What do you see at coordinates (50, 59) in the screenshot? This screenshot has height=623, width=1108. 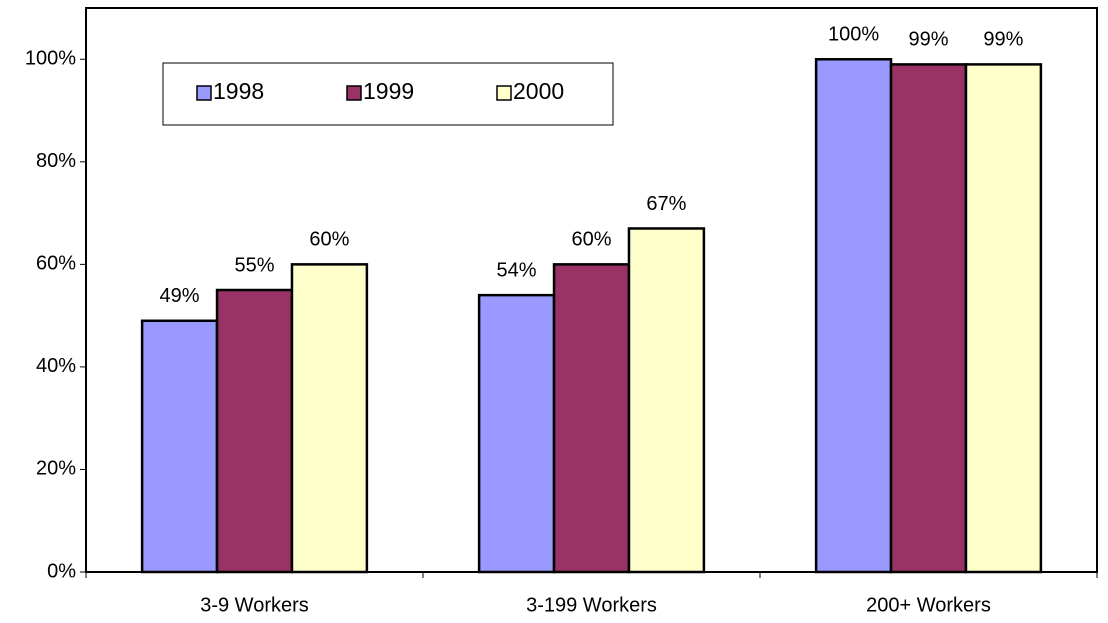 I see `y-tick-label: 100%` at bounding box center [50, 59].